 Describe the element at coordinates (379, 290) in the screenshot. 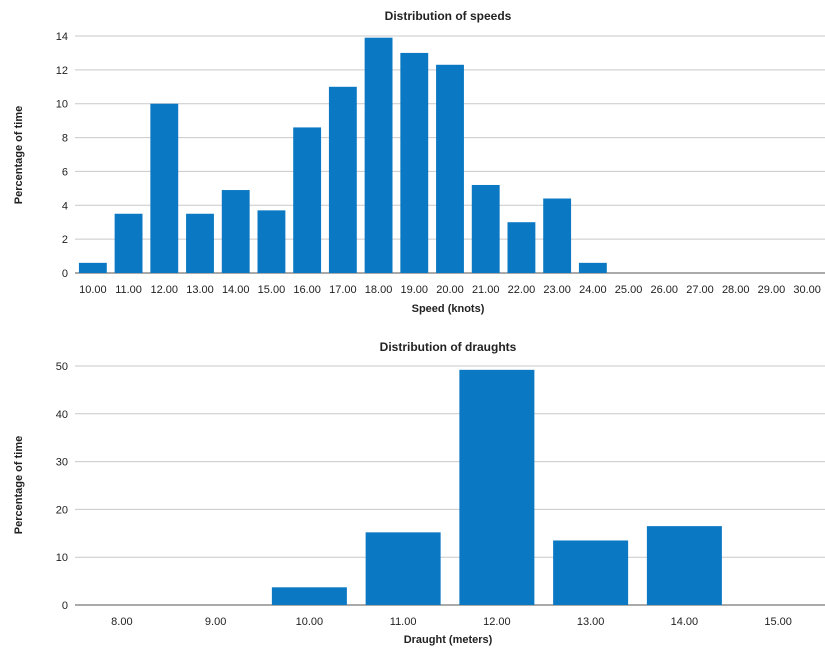

I see `x-tick-label: 18.00` at that location.